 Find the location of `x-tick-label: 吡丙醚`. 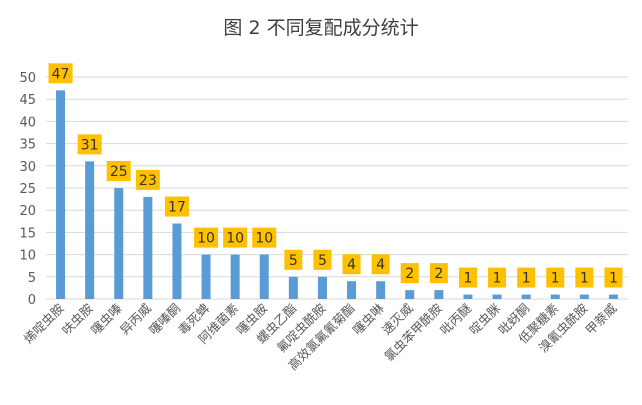

x-tick-label: 吡丙醚 is located at coordinates (455, 318).